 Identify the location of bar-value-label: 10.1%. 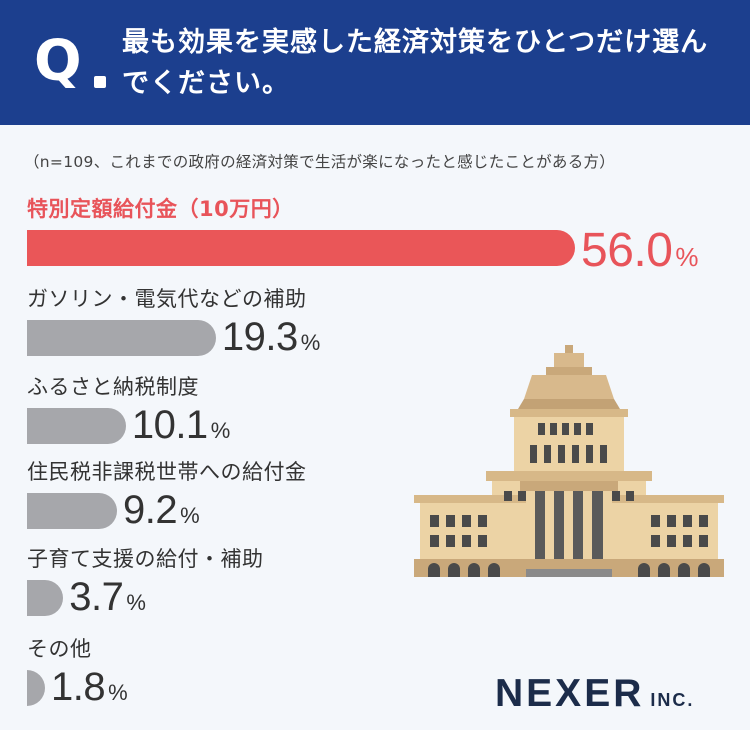
(181, 425).